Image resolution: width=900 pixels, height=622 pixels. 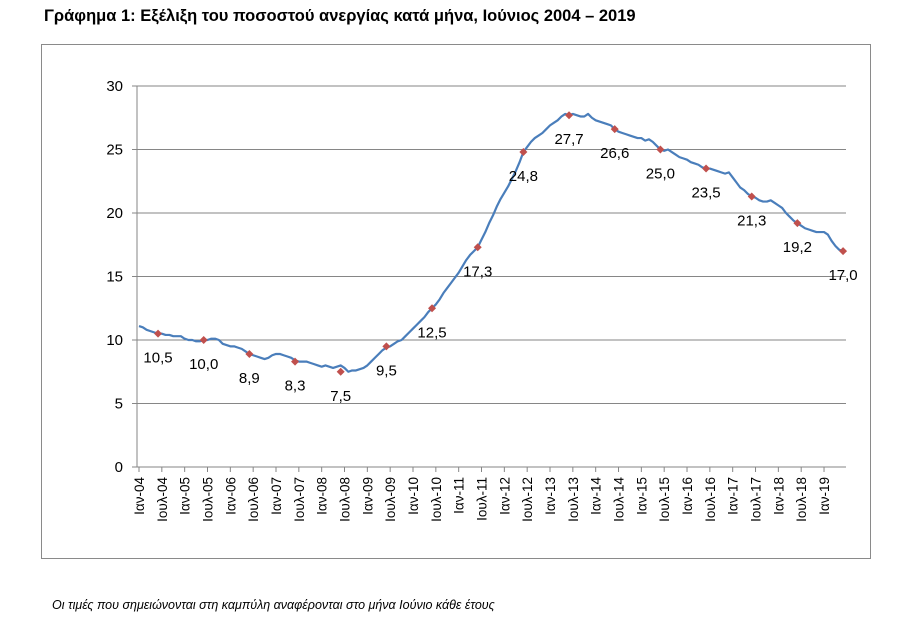 I want to click on data-point-june-2008, so click(x=340, y=371).